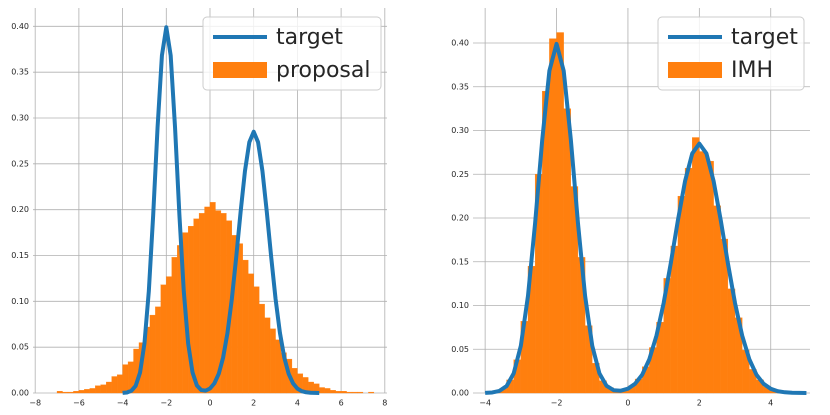 This screenshot has width=830, height=415. Describe the element at coordinates (752, 70) in the screenshot. I see `legend-label: IMH` at that location.